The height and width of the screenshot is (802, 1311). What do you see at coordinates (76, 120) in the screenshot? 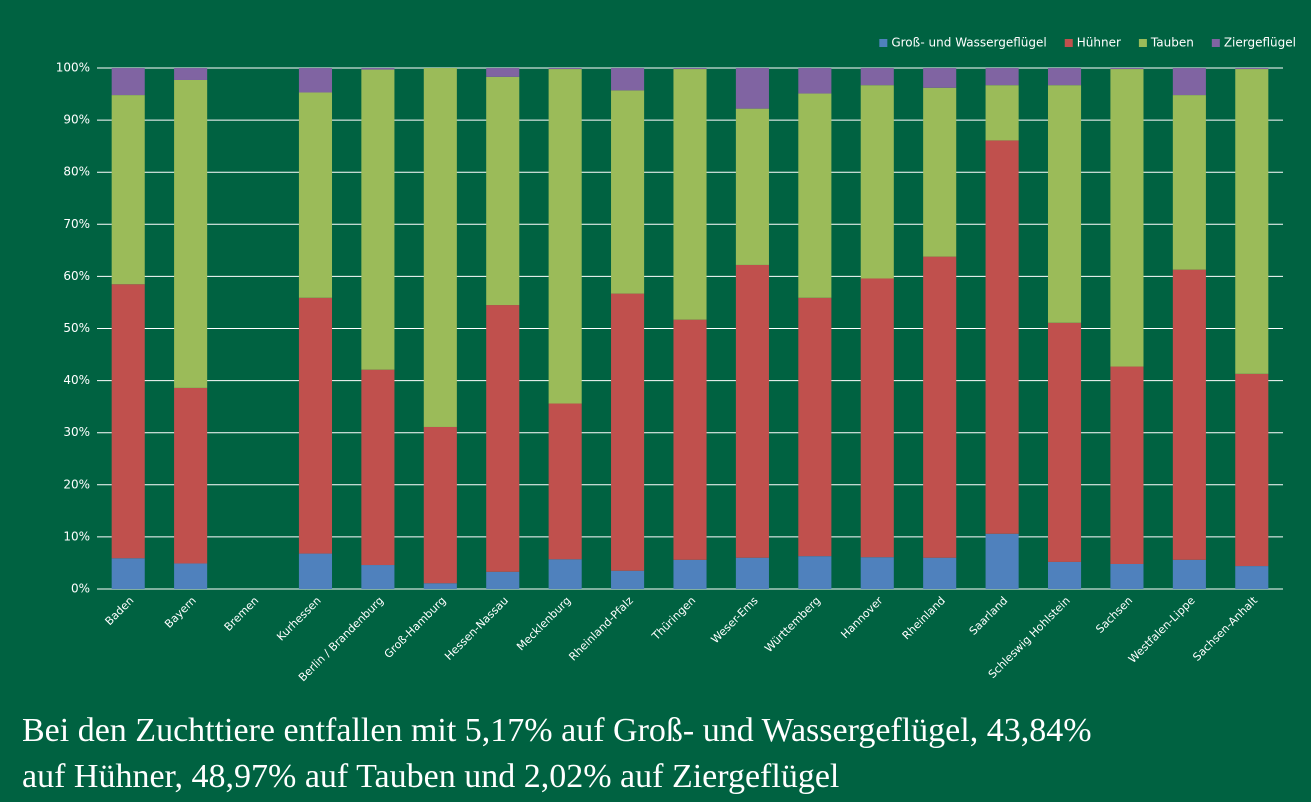
I see `y-tick-label: 90%` at bounding box center [76, 120].